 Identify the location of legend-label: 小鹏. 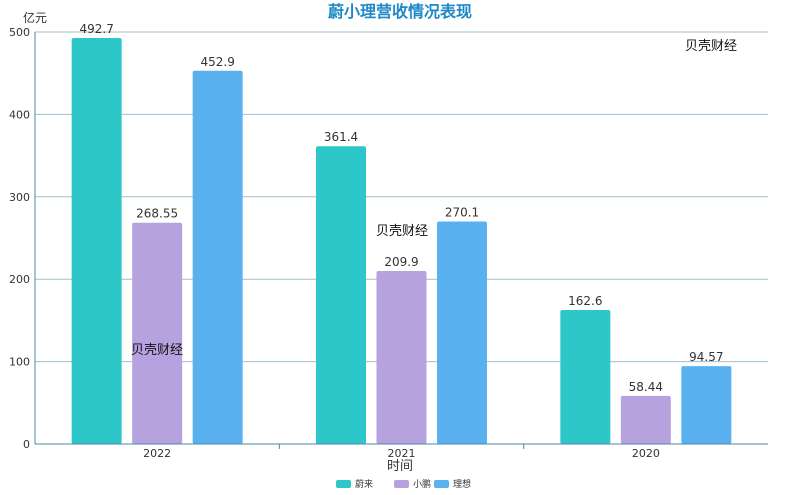
(422, 484).